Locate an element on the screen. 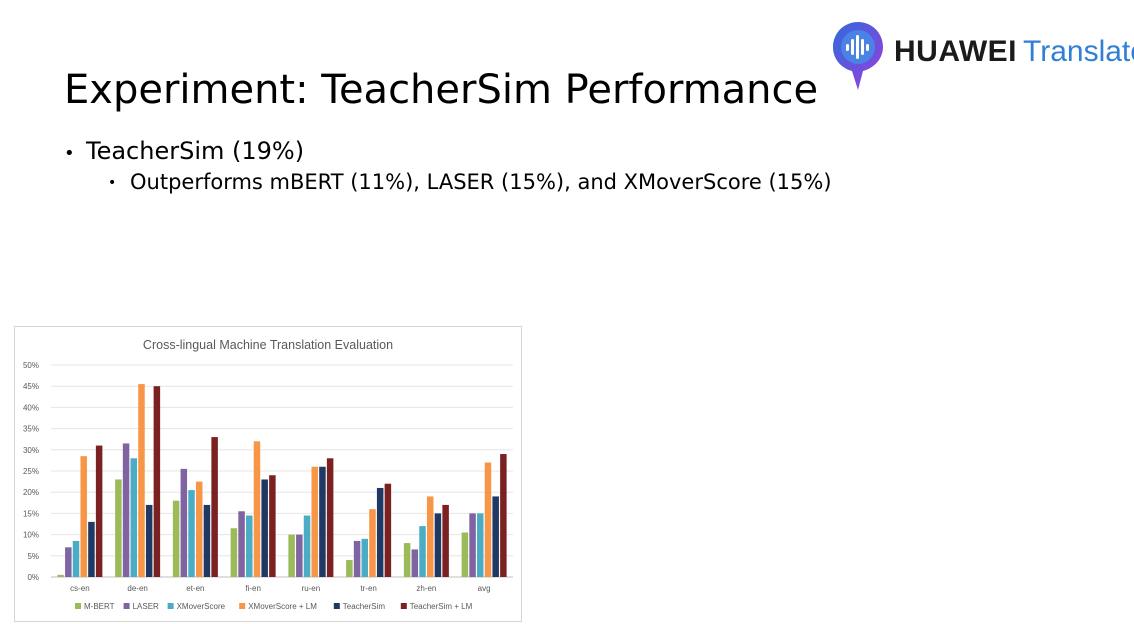 The image size is (1134, 624). y-tick-label: 20% is located at coordinates (31, 492).